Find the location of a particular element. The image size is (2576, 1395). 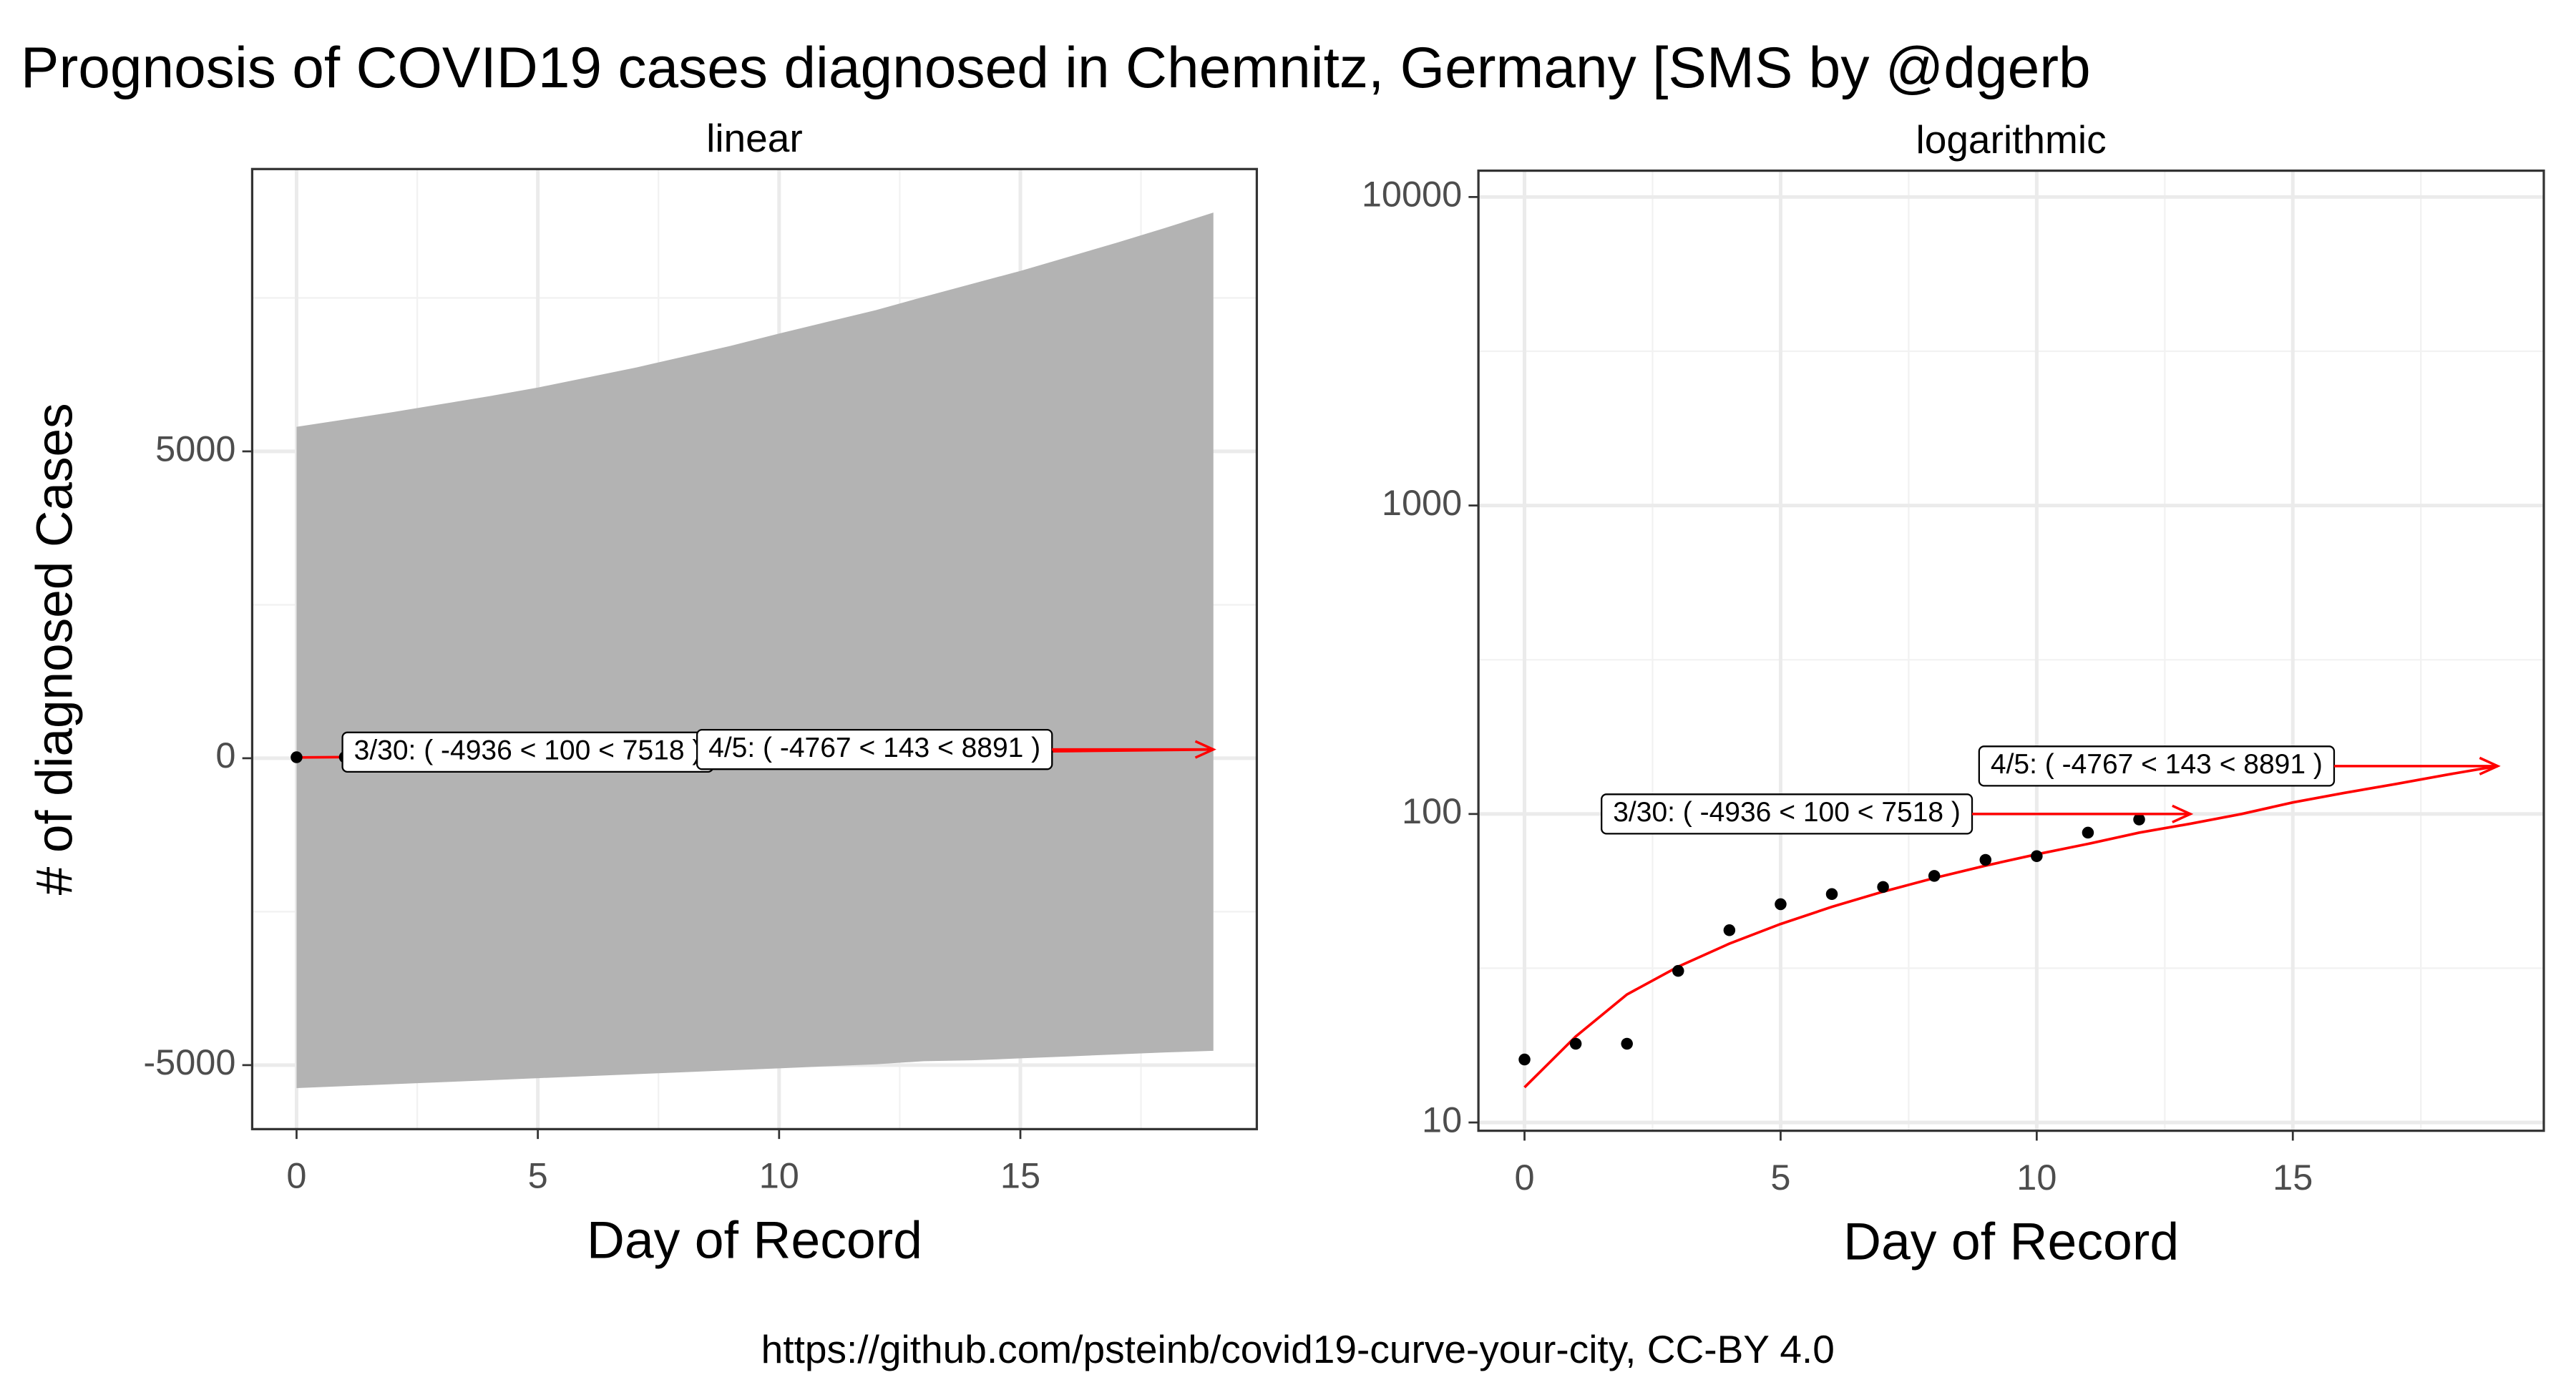

y-axis-title: # of diagnosed Cases is located at coordinates (54, 649).